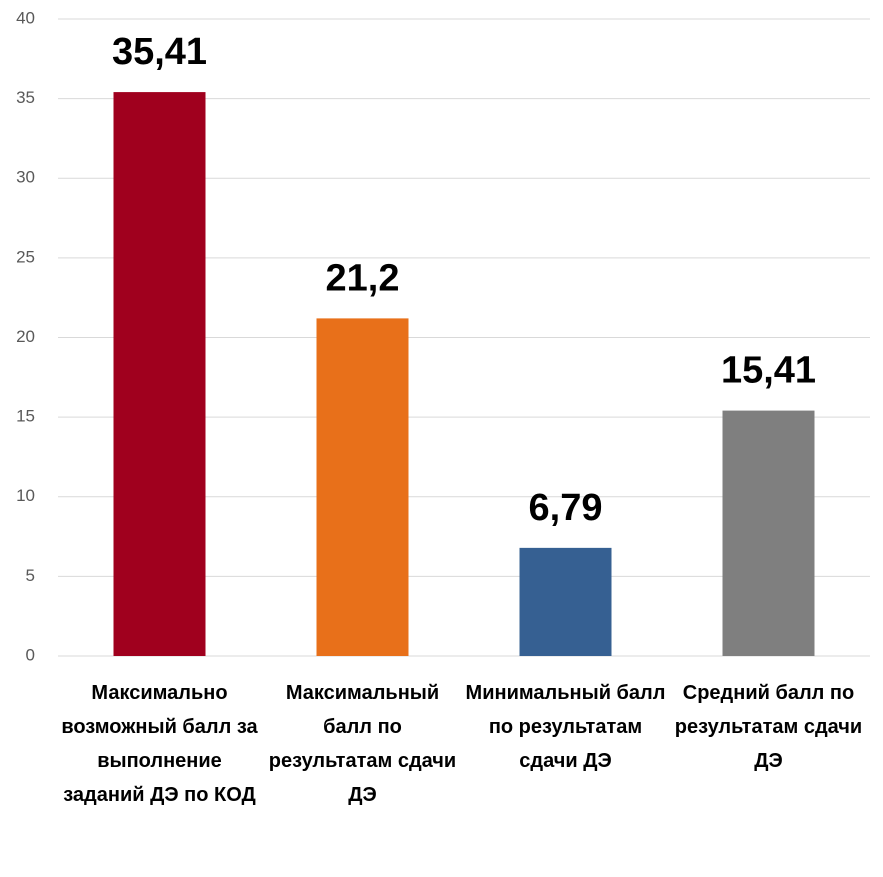  What do you see at coordinates (768, 727) in the screenshot?
I see `x-tick-label: Средний балл по результатам сдачи ДЭ` at bounding box center [768, 727].